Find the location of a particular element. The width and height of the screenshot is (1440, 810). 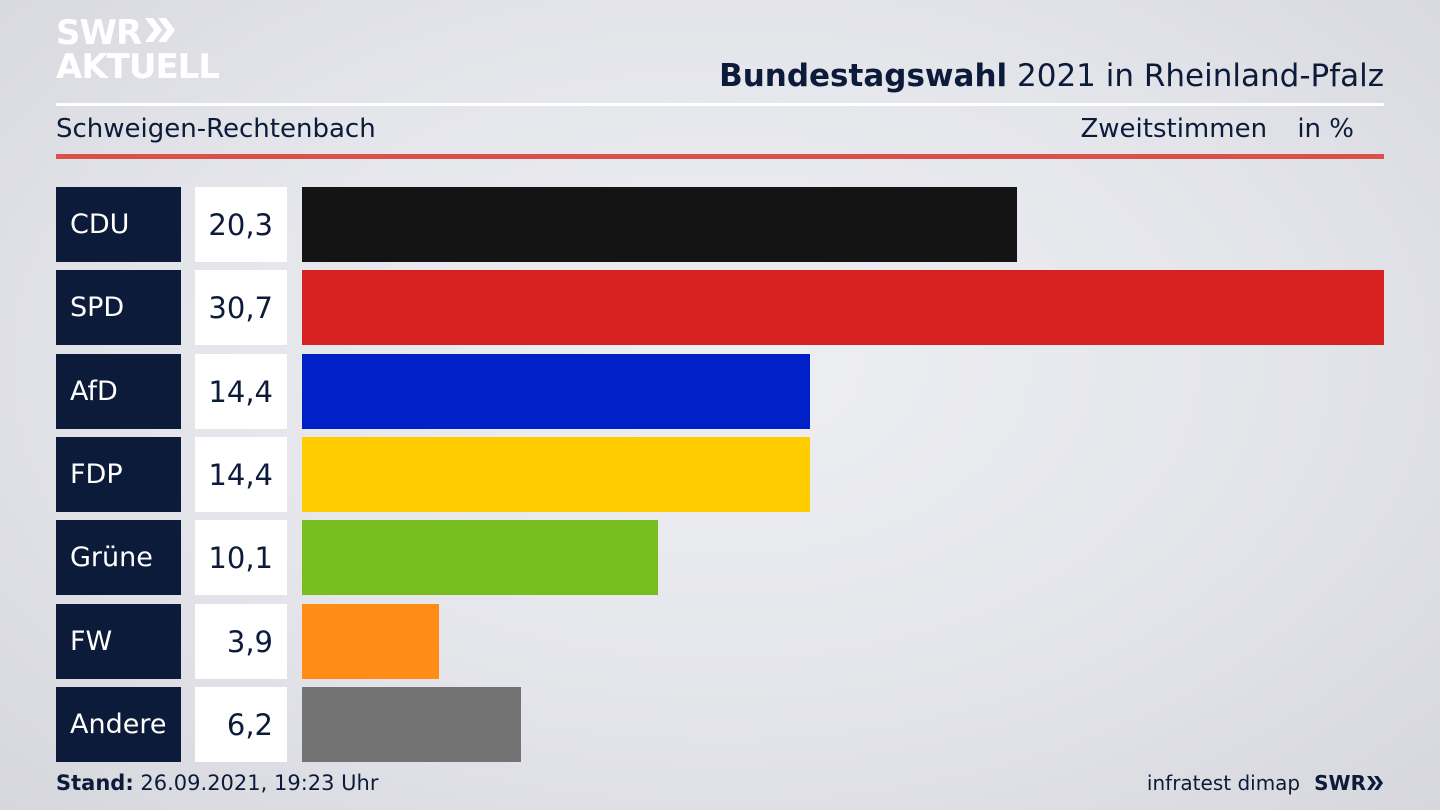

unit-label: Zweitstimmen in % is located at coordinates (1217, 129).